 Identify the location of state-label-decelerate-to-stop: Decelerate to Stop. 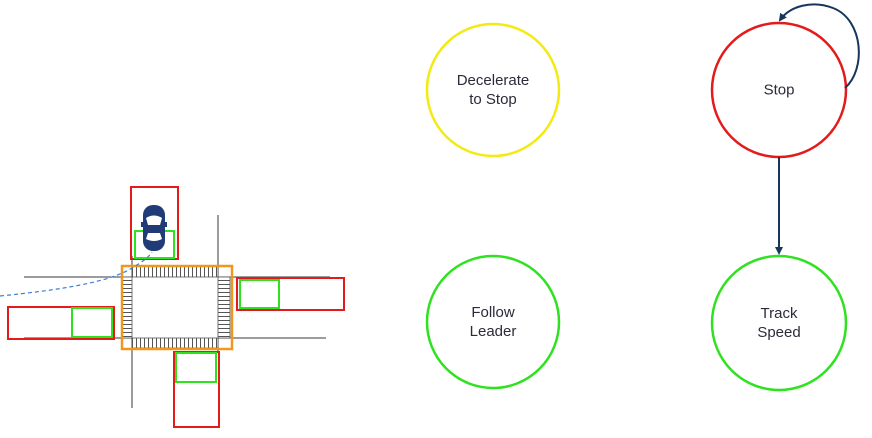
(493, 90).